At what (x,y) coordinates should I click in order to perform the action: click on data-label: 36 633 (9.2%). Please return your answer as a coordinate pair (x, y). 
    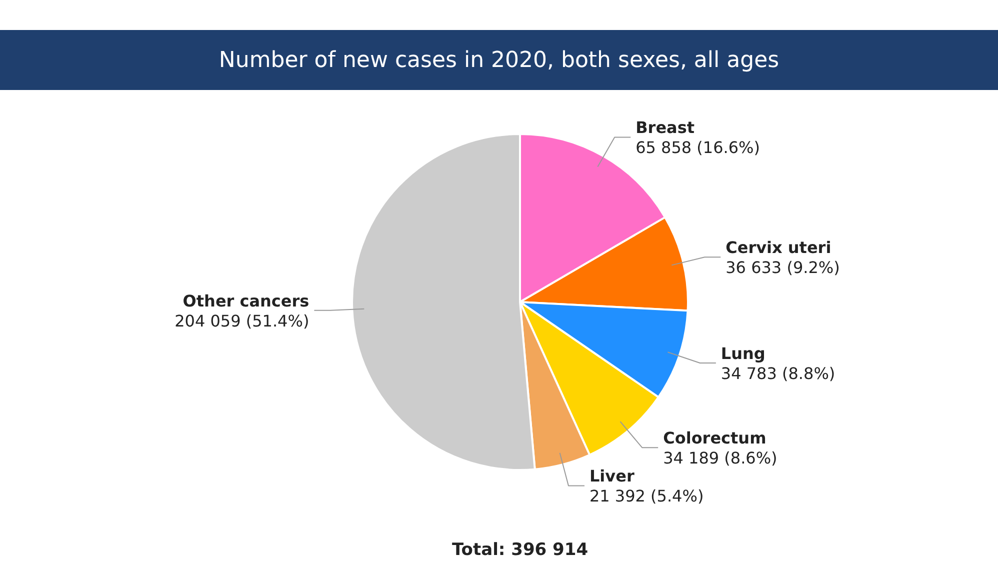
    Looking at the image, I should click on (783, 268).